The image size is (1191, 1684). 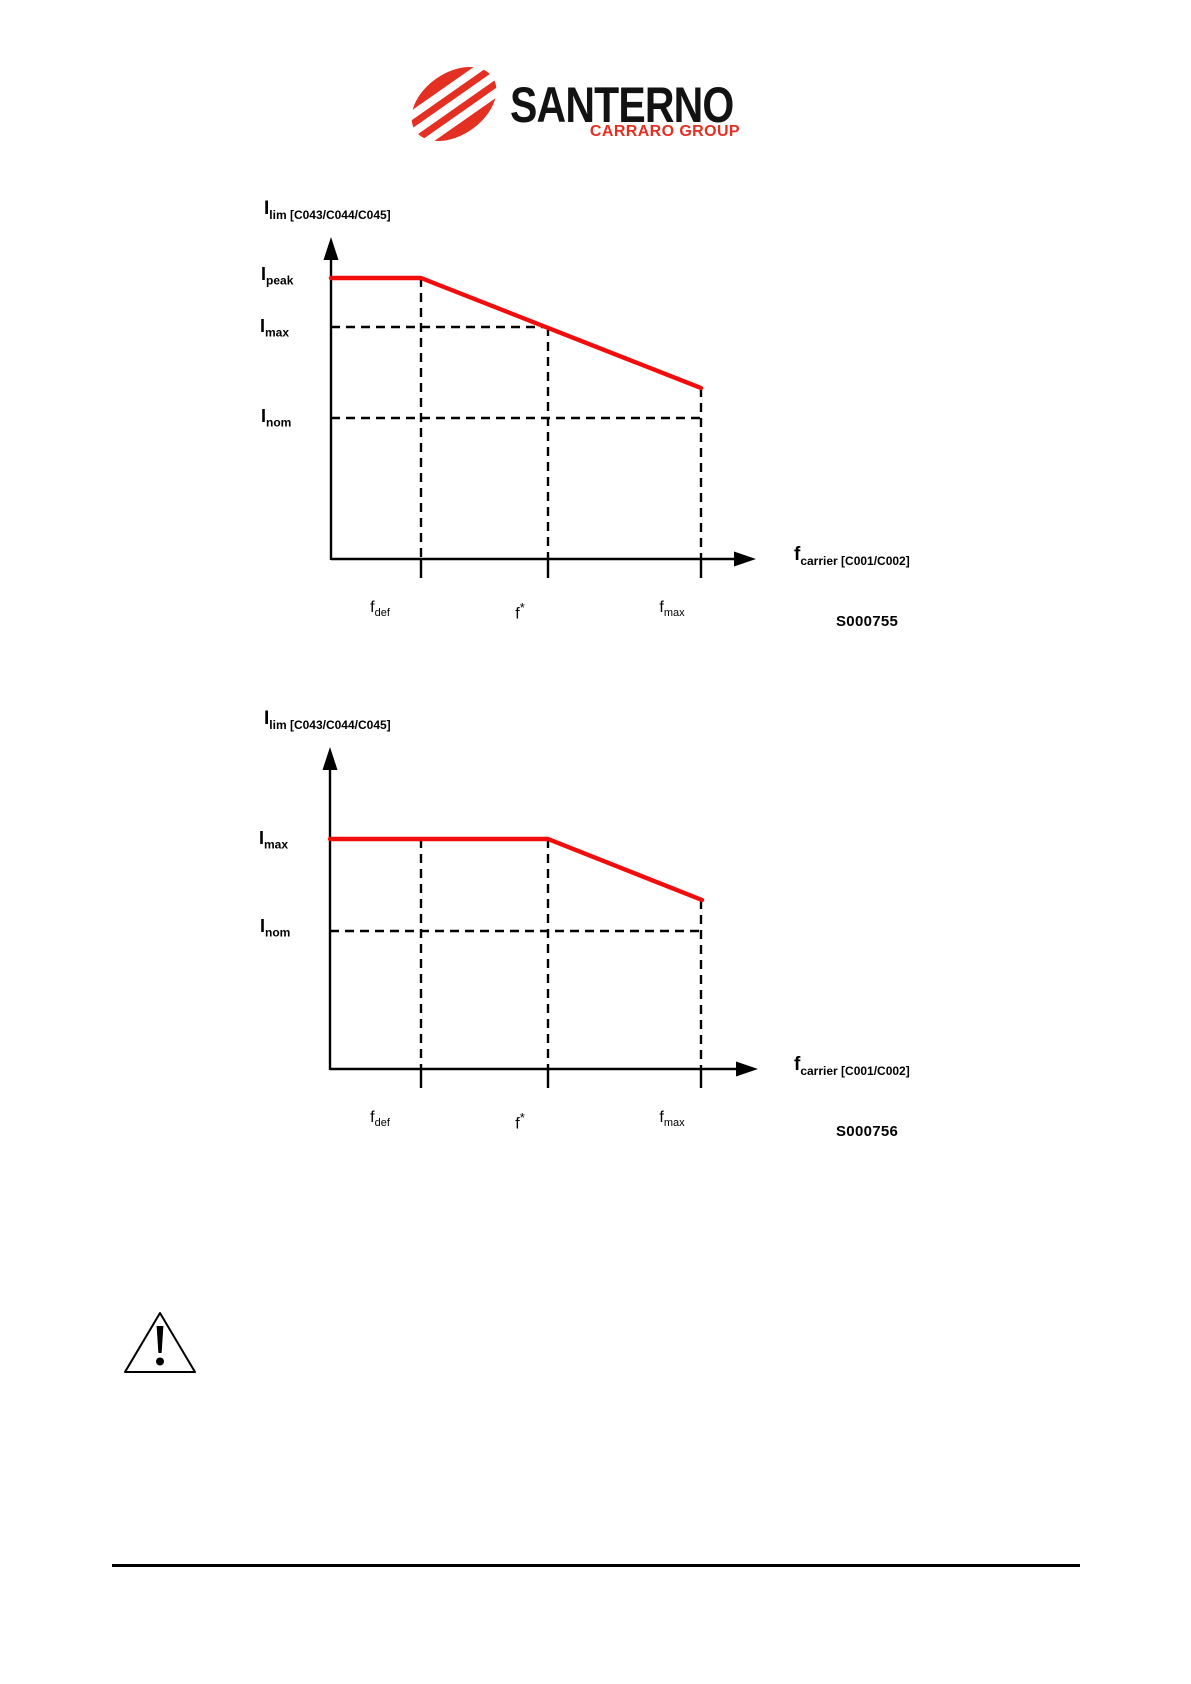 I want to click on chart2-x-axis-label-base: f, so click(x=797, y=1064).